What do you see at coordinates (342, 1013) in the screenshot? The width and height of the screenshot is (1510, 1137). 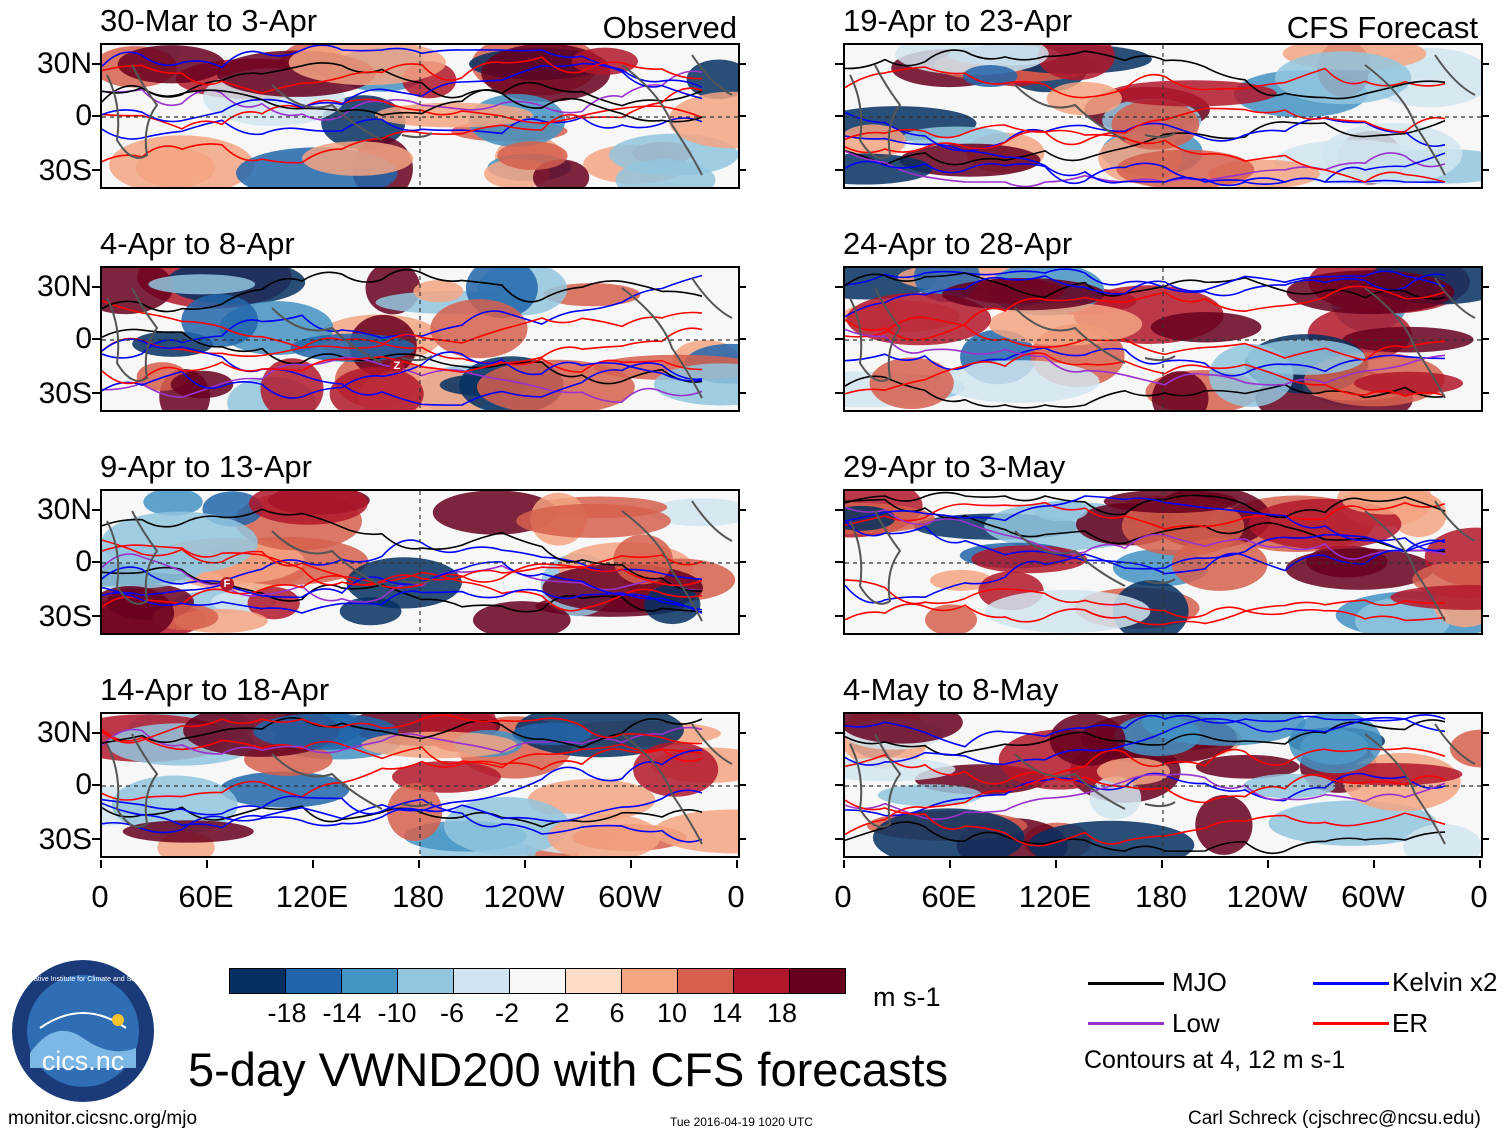 I see `colorbar-tick-label: -14` at bounding box center [342, 1013].